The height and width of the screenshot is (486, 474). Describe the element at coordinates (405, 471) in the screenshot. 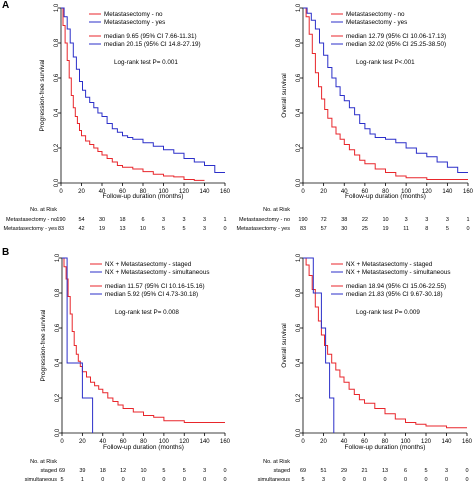

I see `risk-value: 6` at that location.